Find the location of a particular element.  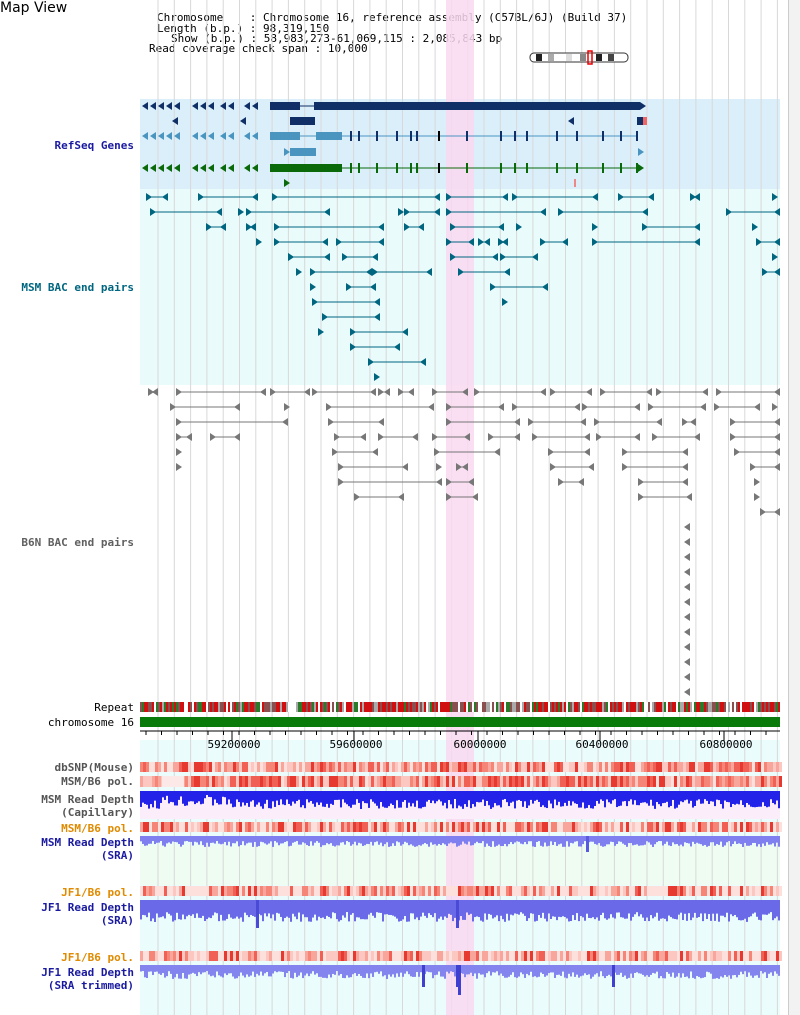

gene-e-exon is located at coordinates (621, 168).